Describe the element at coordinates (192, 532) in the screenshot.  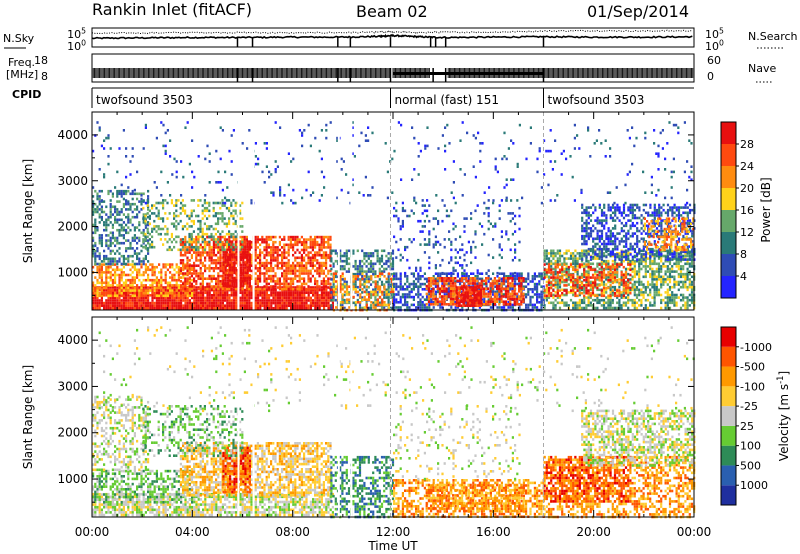
I see `velocity-xtick-1: 04:00` at that location.